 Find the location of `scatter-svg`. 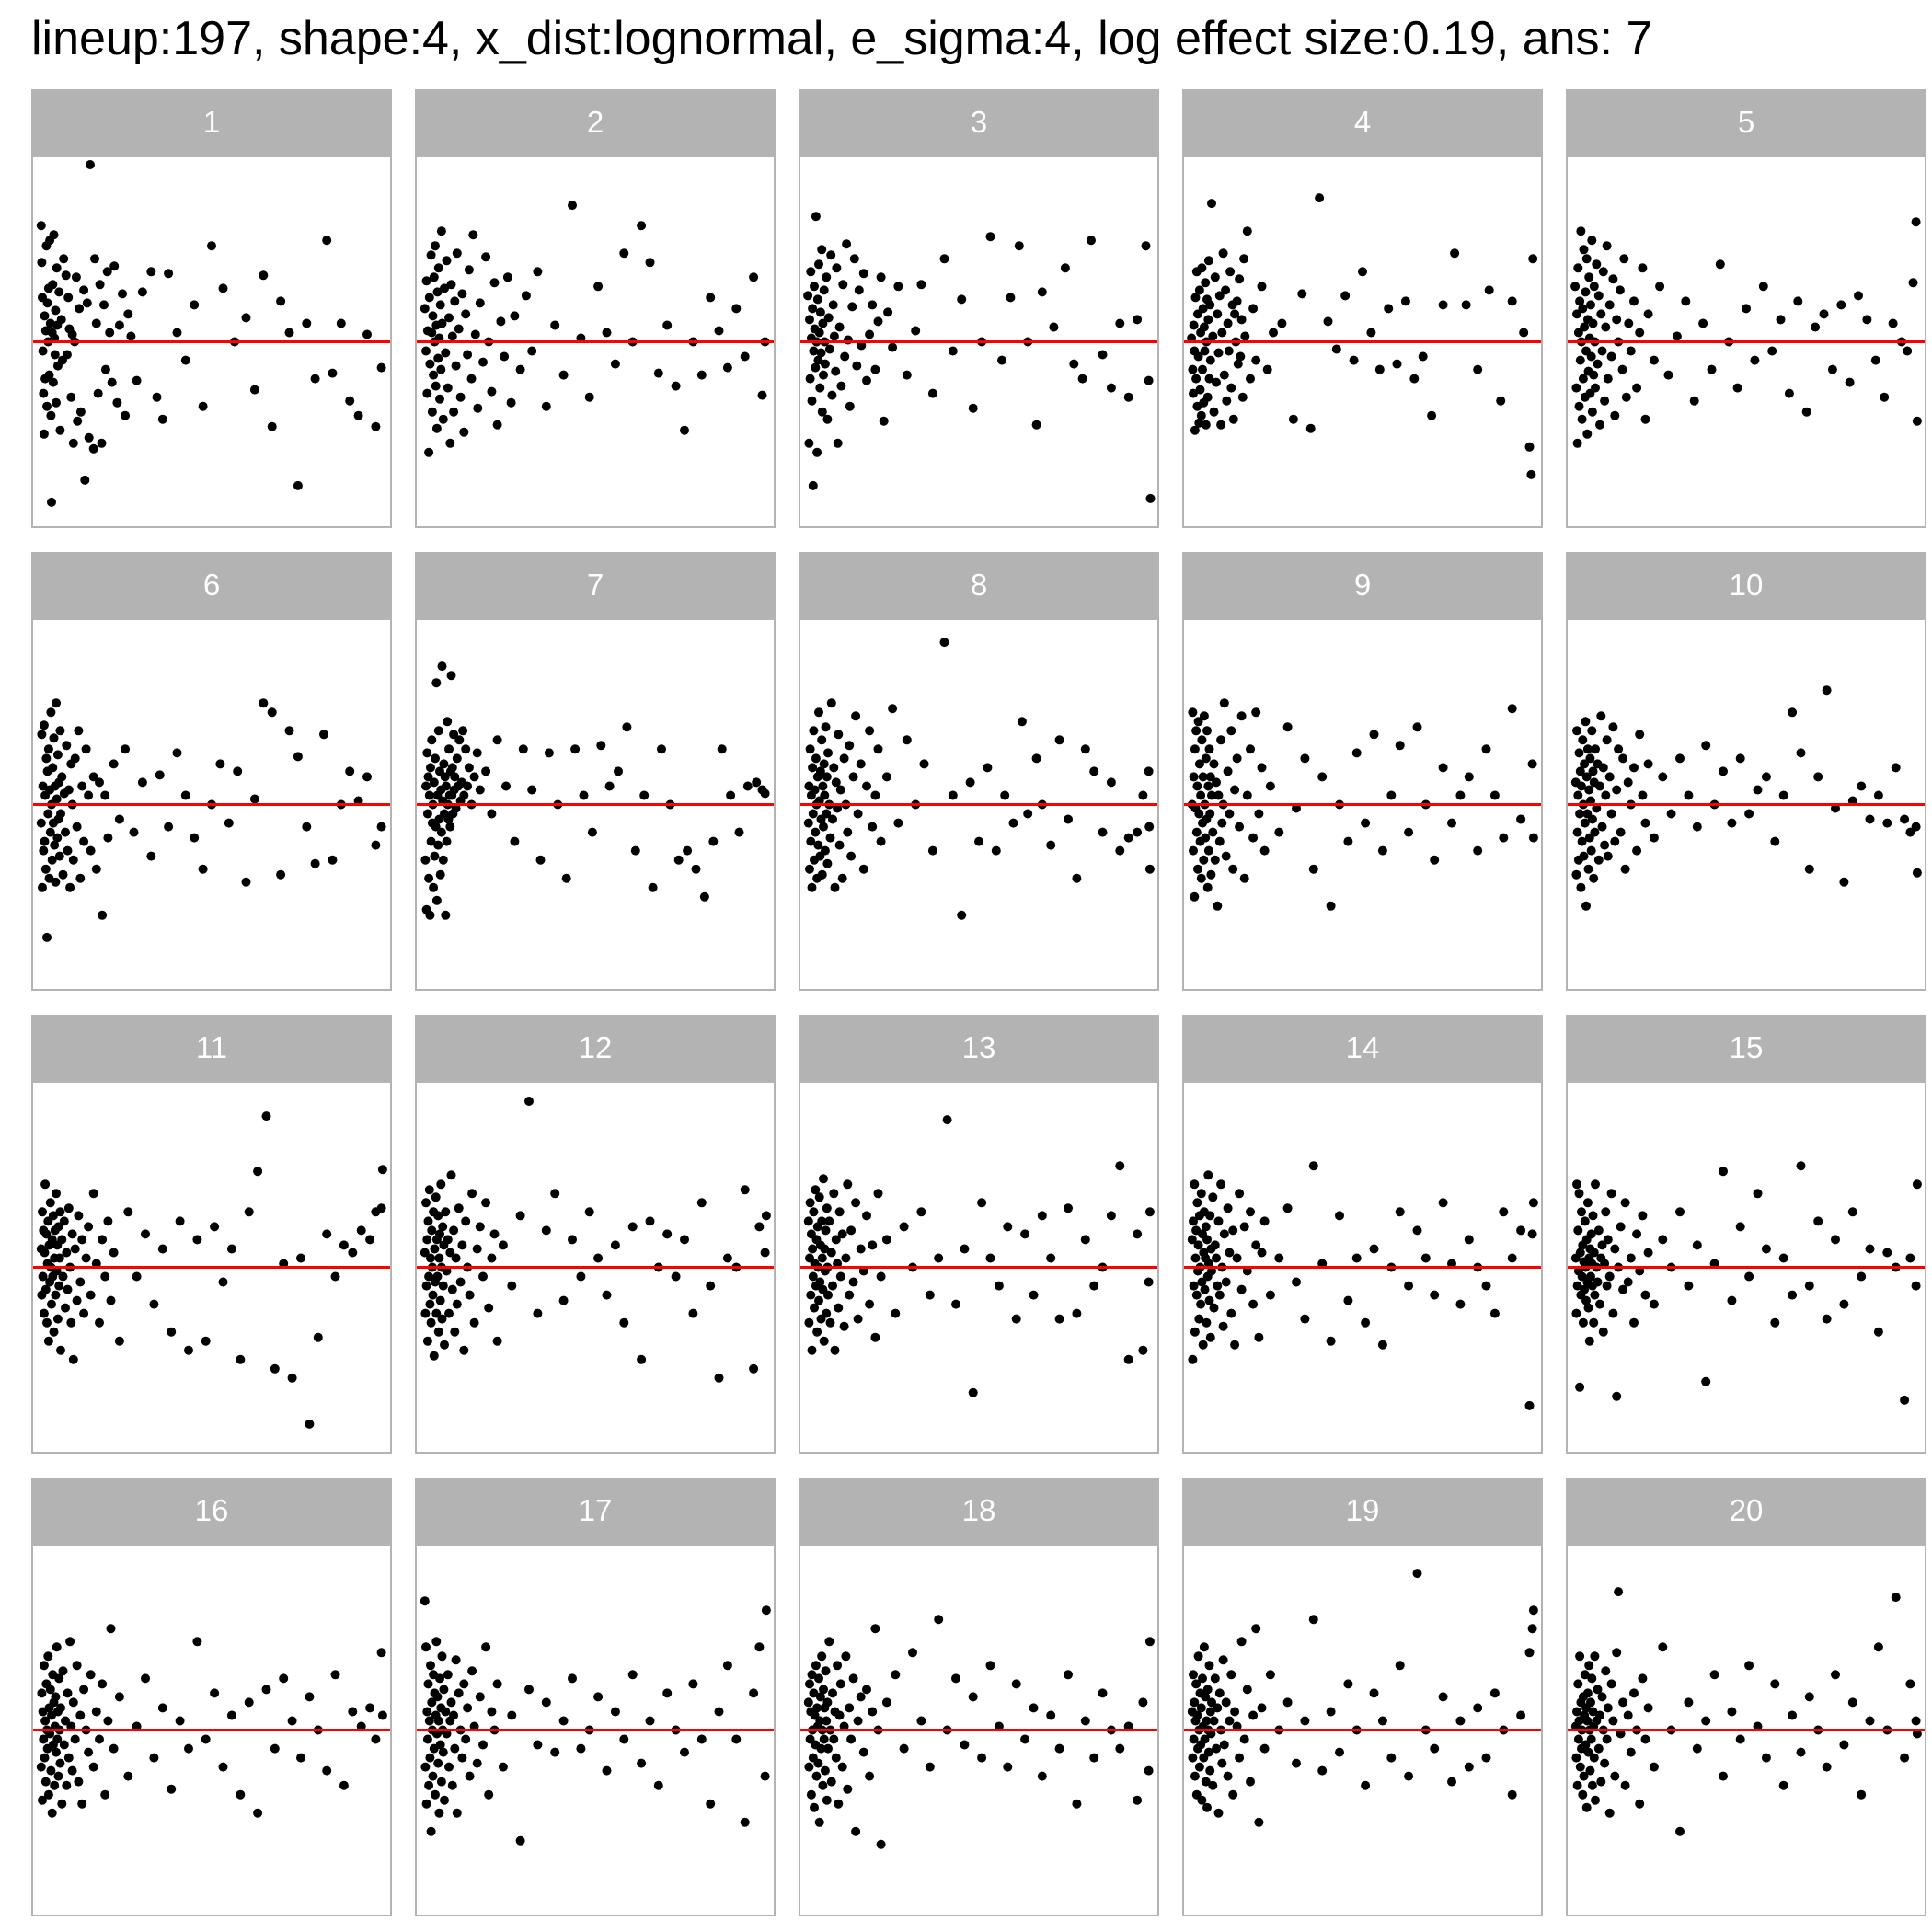

scatter-svg is located at coordinates (1746, 1711).